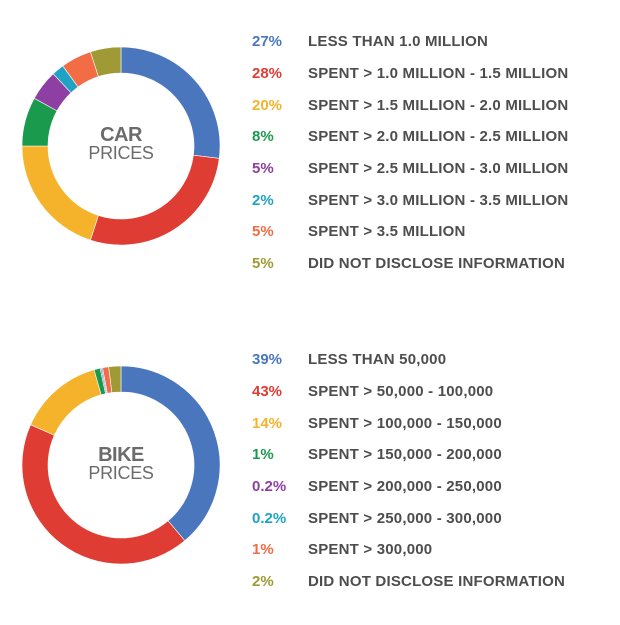 The height and width of the screenshot is (625, 620). Describe the element at coordinates (438, 137) in the screenshot. I see `car-legend-label-3: SPENT > 2.0 MILLION - 2.5 MILLION` at that location.